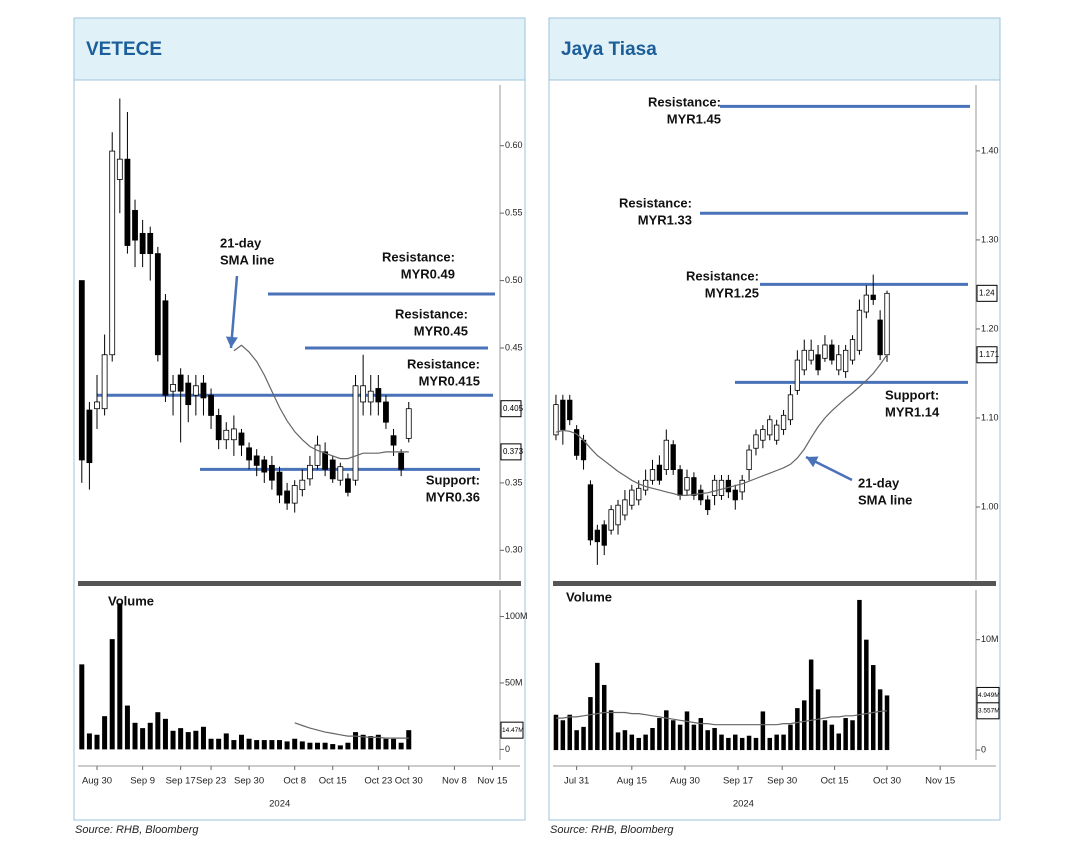  What do you see at coordinates (279, 804) in the screenshot?
I see `x-axis-label: 2024` at bounding box center [279, 804].